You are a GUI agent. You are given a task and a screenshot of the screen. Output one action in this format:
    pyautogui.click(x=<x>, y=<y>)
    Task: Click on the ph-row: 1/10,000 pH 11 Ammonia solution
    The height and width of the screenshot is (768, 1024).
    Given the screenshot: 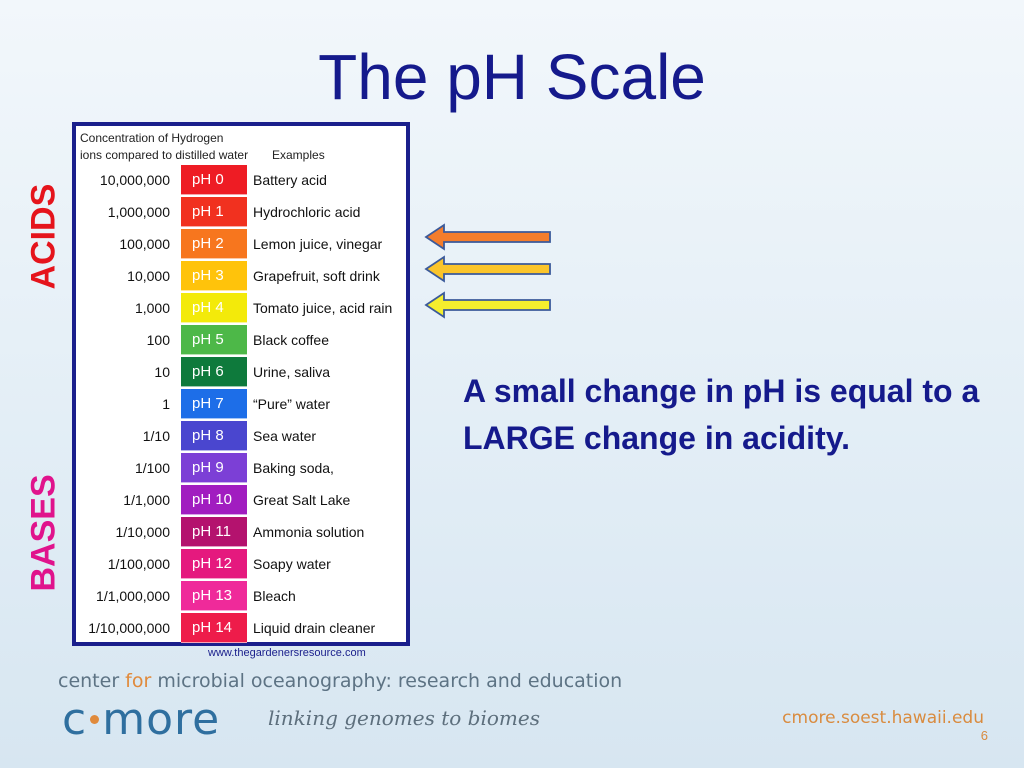 What is the action you would take?
    pyautogui.click(x=241, y=532)
    